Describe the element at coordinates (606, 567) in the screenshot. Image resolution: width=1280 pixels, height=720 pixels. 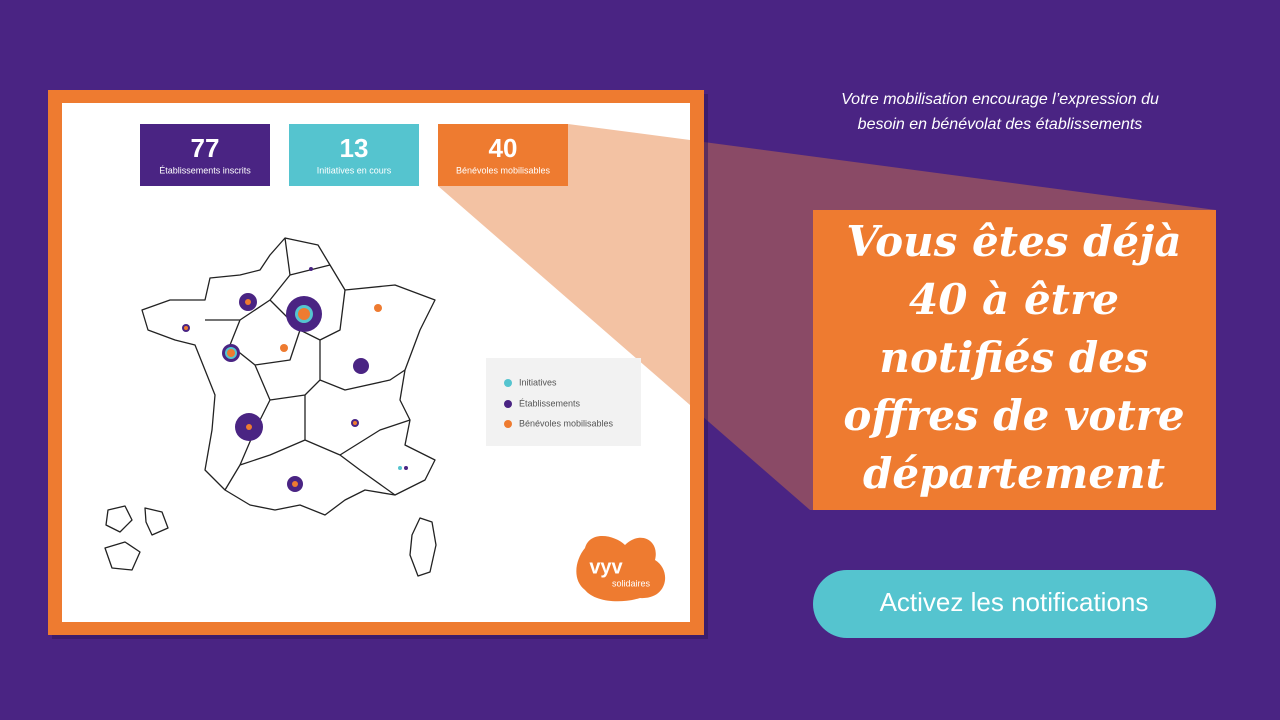
I see `logo-name: vyv` at that location.